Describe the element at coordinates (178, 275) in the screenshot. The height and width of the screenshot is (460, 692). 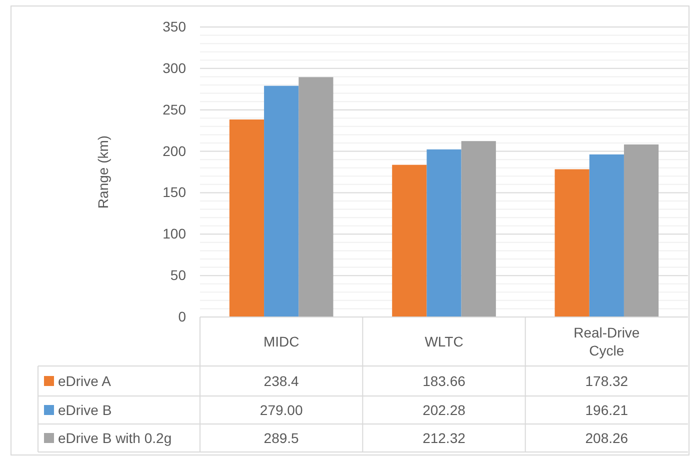
I see `y-tick-label: 50` at that location.